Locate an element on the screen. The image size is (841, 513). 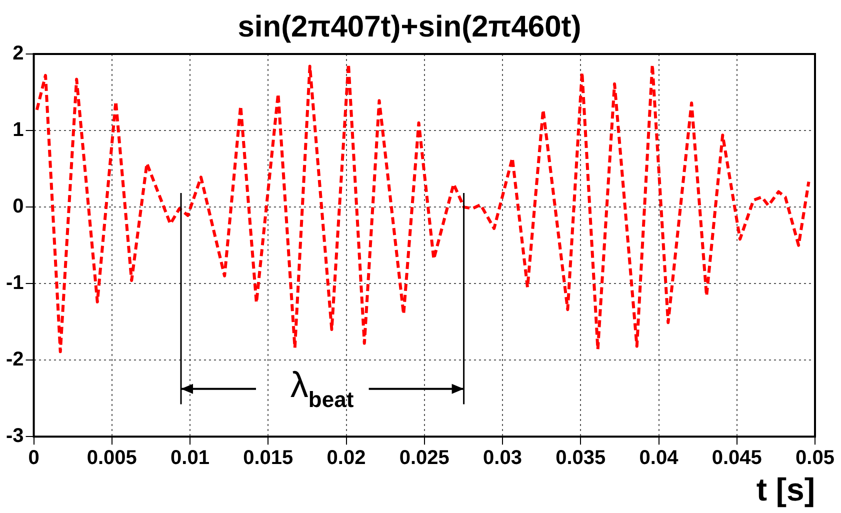
x-tick-label: 0.035 is located at coordinates (581, 458).